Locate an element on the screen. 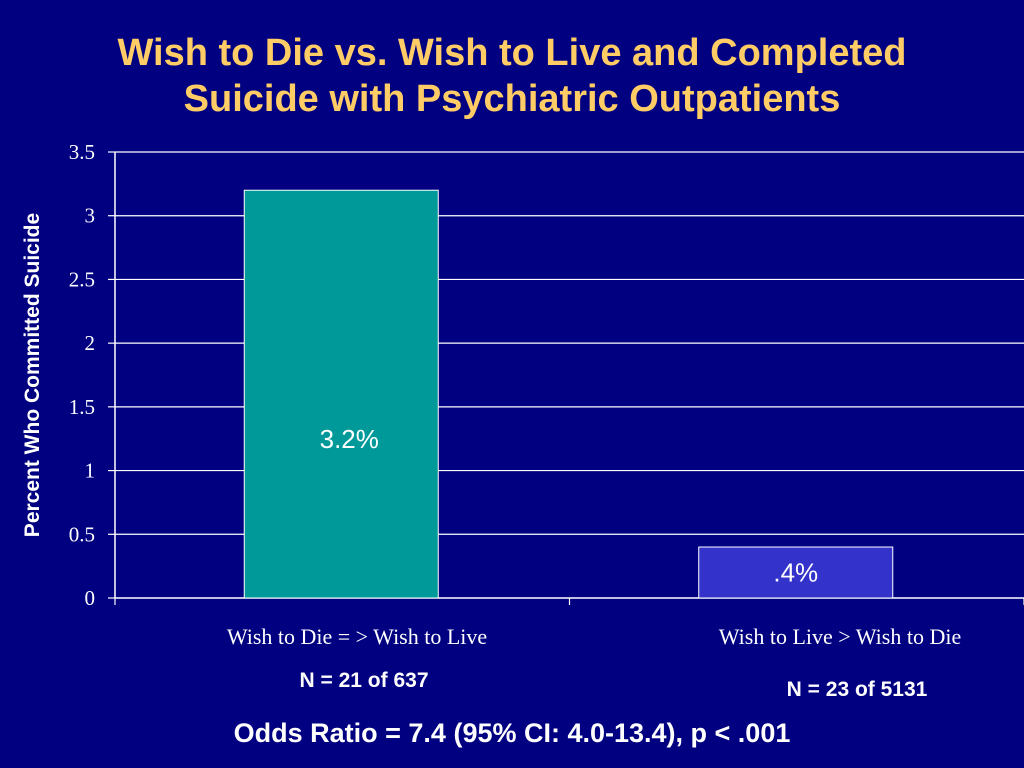  y-tick-label: 2.5 is located at coordinates (82, 279).